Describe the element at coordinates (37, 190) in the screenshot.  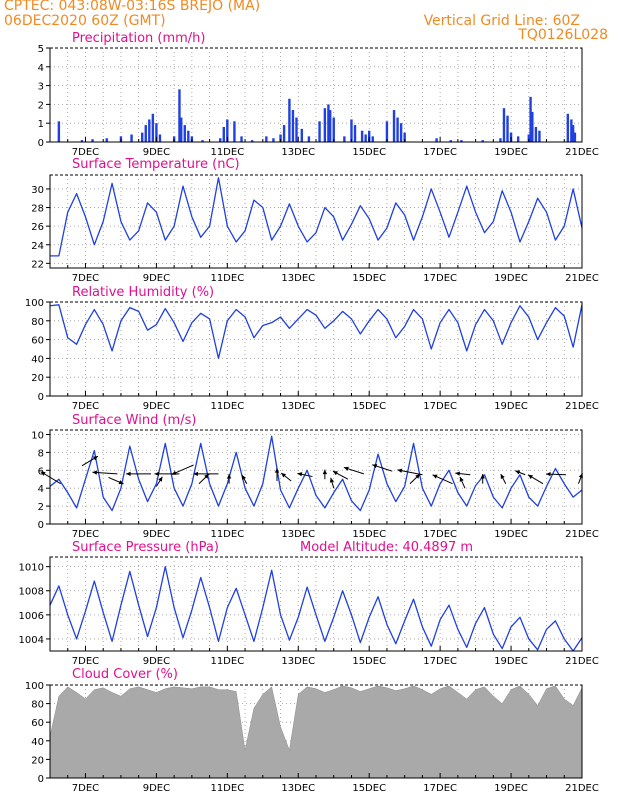
I see `y-tick-label: 30` at that location.